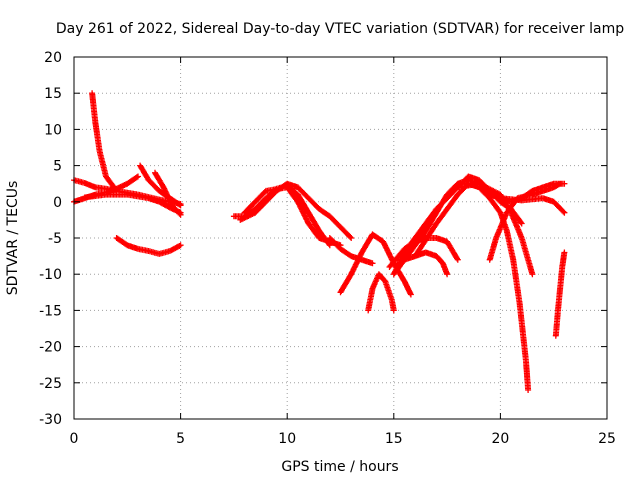  What do you see at coordinates (339, 467) in the screenshot?
I see `x-axis-label: GPS time / hours` at bounding box center [339, 467].